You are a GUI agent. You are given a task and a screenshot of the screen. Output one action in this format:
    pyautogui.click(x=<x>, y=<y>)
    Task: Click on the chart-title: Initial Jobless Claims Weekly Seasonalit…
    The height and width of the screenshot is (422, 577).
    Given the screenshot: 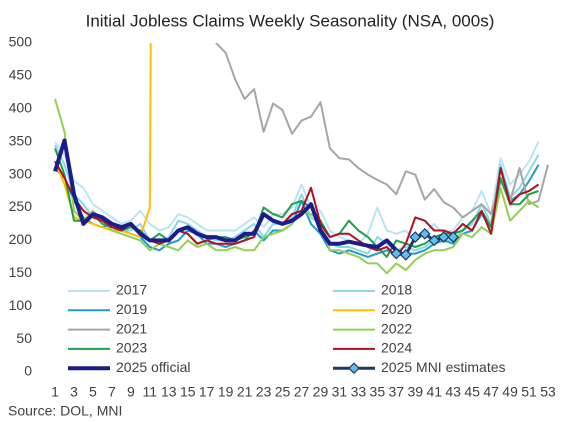 What is the action you would take?
    pyautogui.click(x=290, y=20)
    